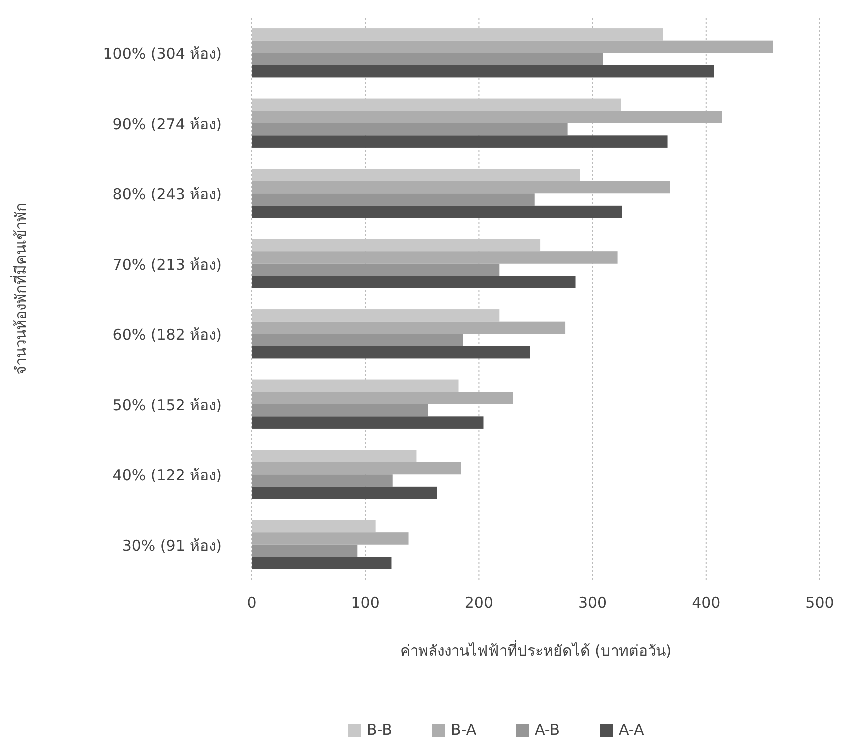 The width and height of the screenshot is (846, 752). Describe the element at coordinates (547, 730) in the screenshot. I see `legend-label: A-B` at that location.